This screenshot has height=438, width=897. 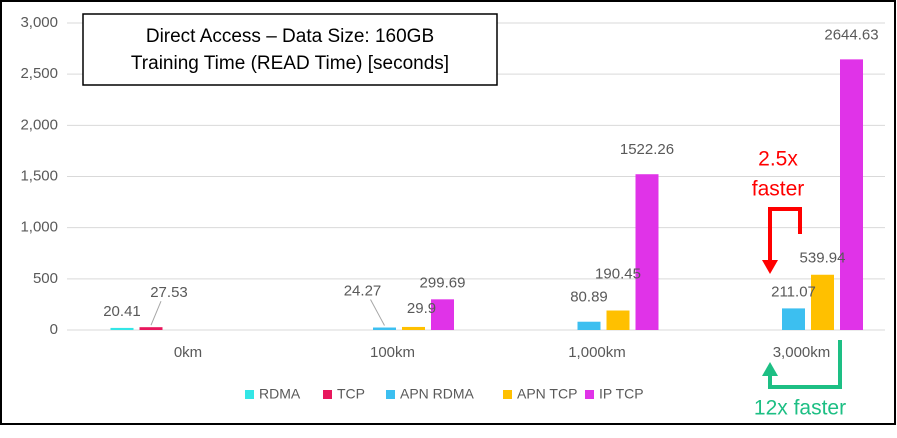 I want to click on title-box, so click(x=290, y=49).